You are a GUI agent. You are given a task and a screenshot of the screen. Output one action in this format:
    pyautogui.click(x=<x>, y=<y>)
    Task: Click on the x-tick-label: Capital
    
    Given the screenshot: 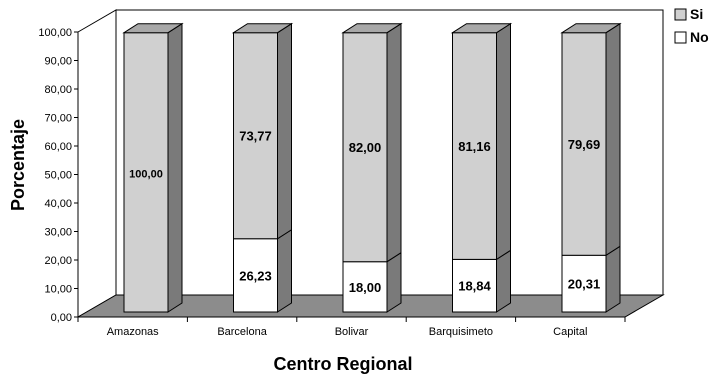 What is the action you would take?
    pyautogui.click(x=570, y=332)
    